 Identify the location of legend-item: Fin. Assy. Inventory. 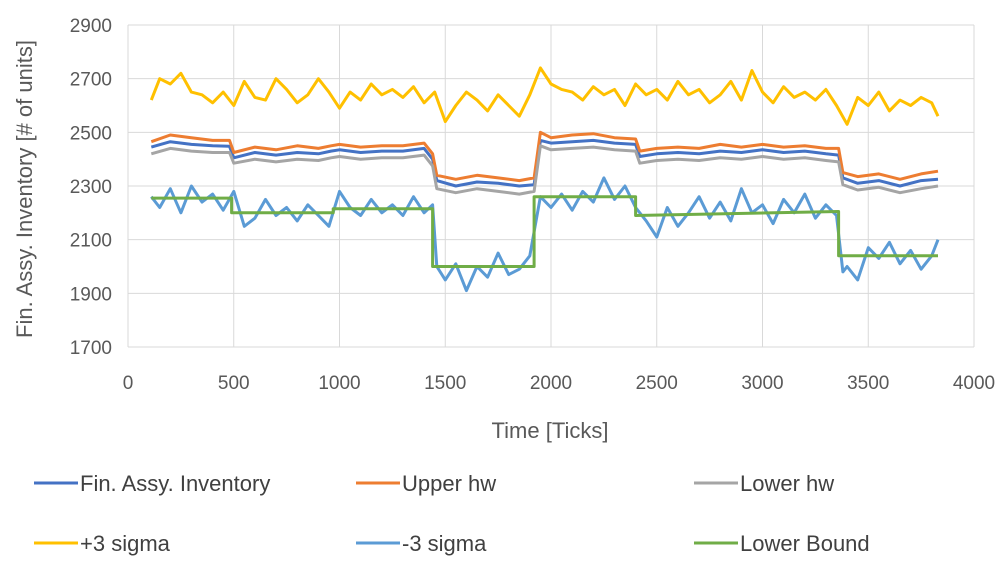
(152, 483).